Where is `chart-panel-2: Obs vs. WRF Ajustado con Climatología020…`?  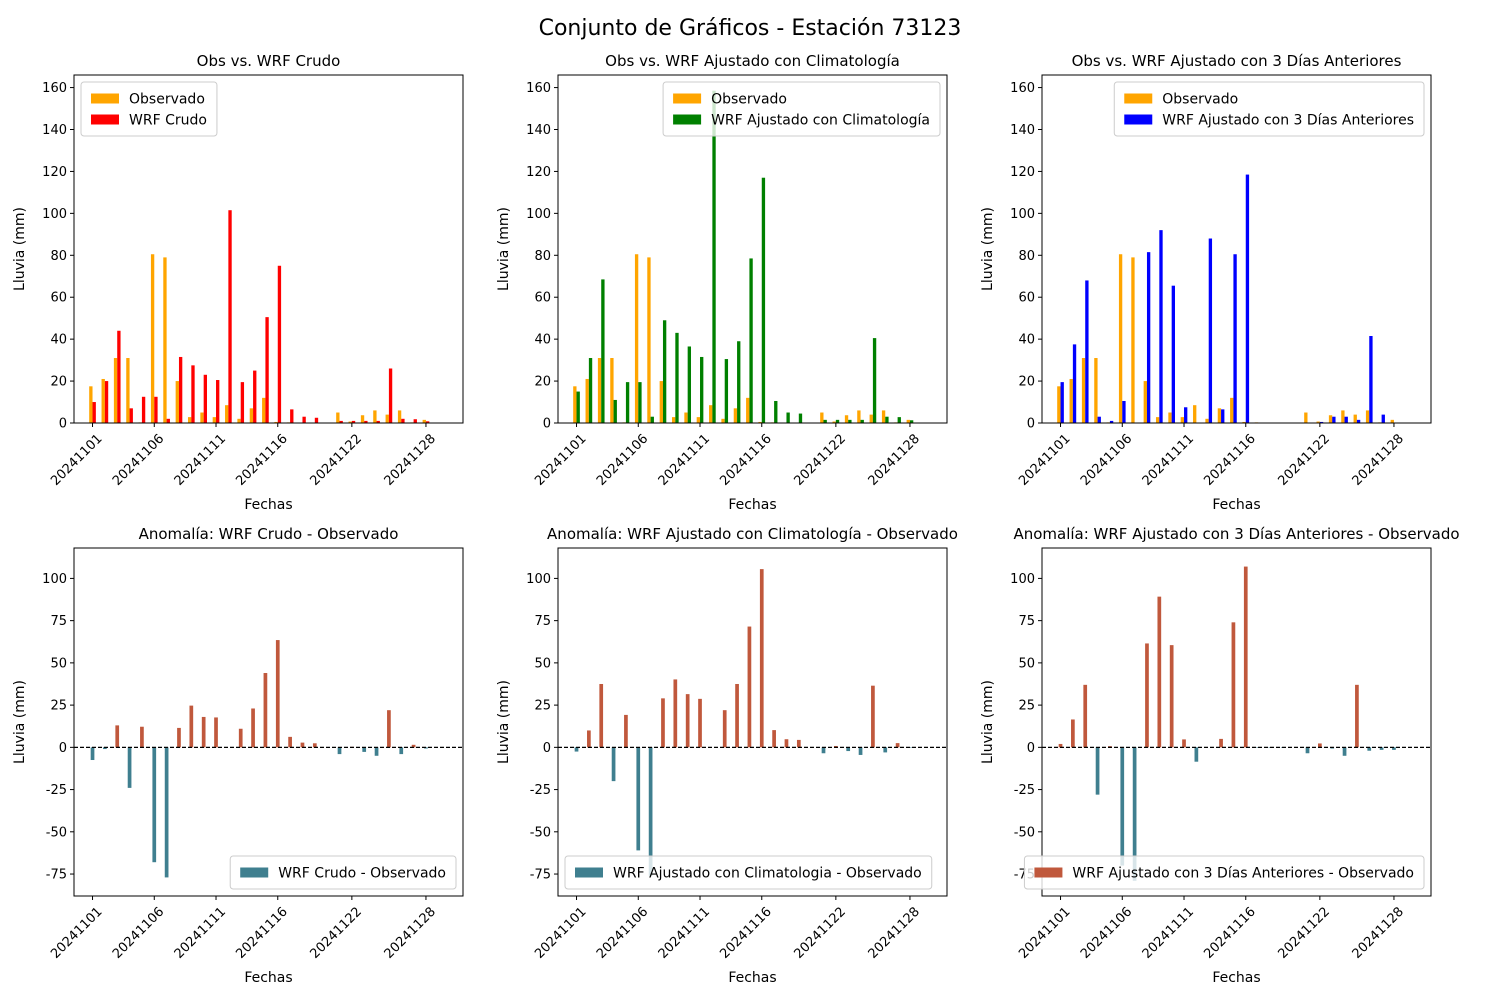
chart-panel-2: Obs vs. WRF Ajustado con Climatología020… is located at coordinates (722, 282).